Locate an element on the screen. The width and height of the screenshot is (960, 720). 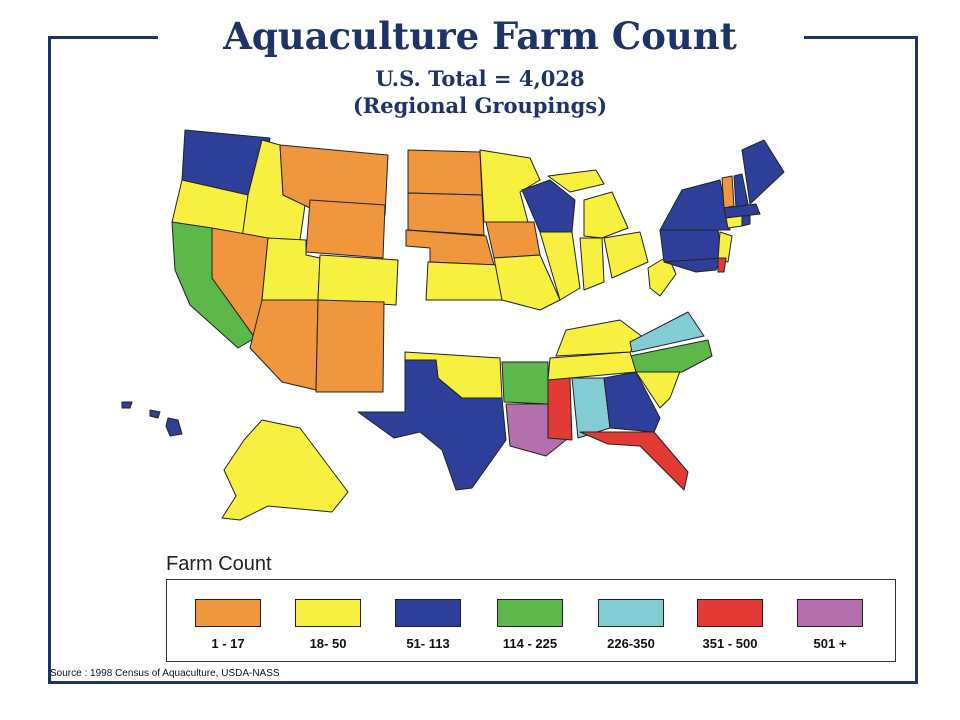
state-massachusetts is located at coordinates (742, 211).